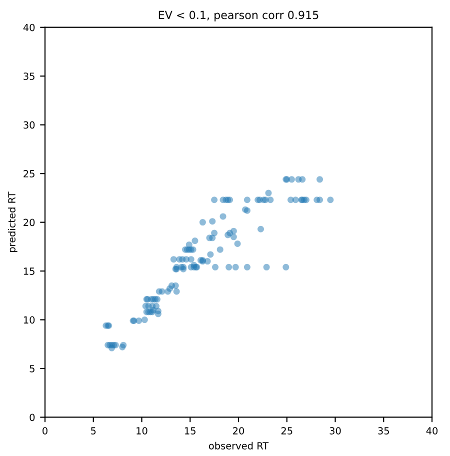 This screenshot has width=450, height=456. I want to click on y-axis-title: predicted RT, so click(13, 222).